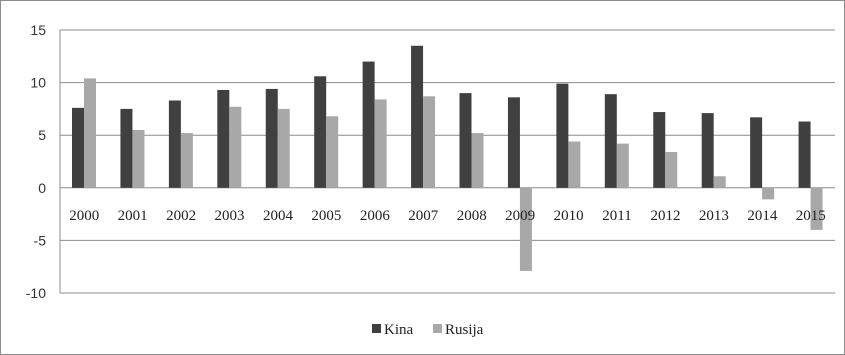 The image size is (845, 355). I want to click on bar-rusija-2001, so click(138, 158).